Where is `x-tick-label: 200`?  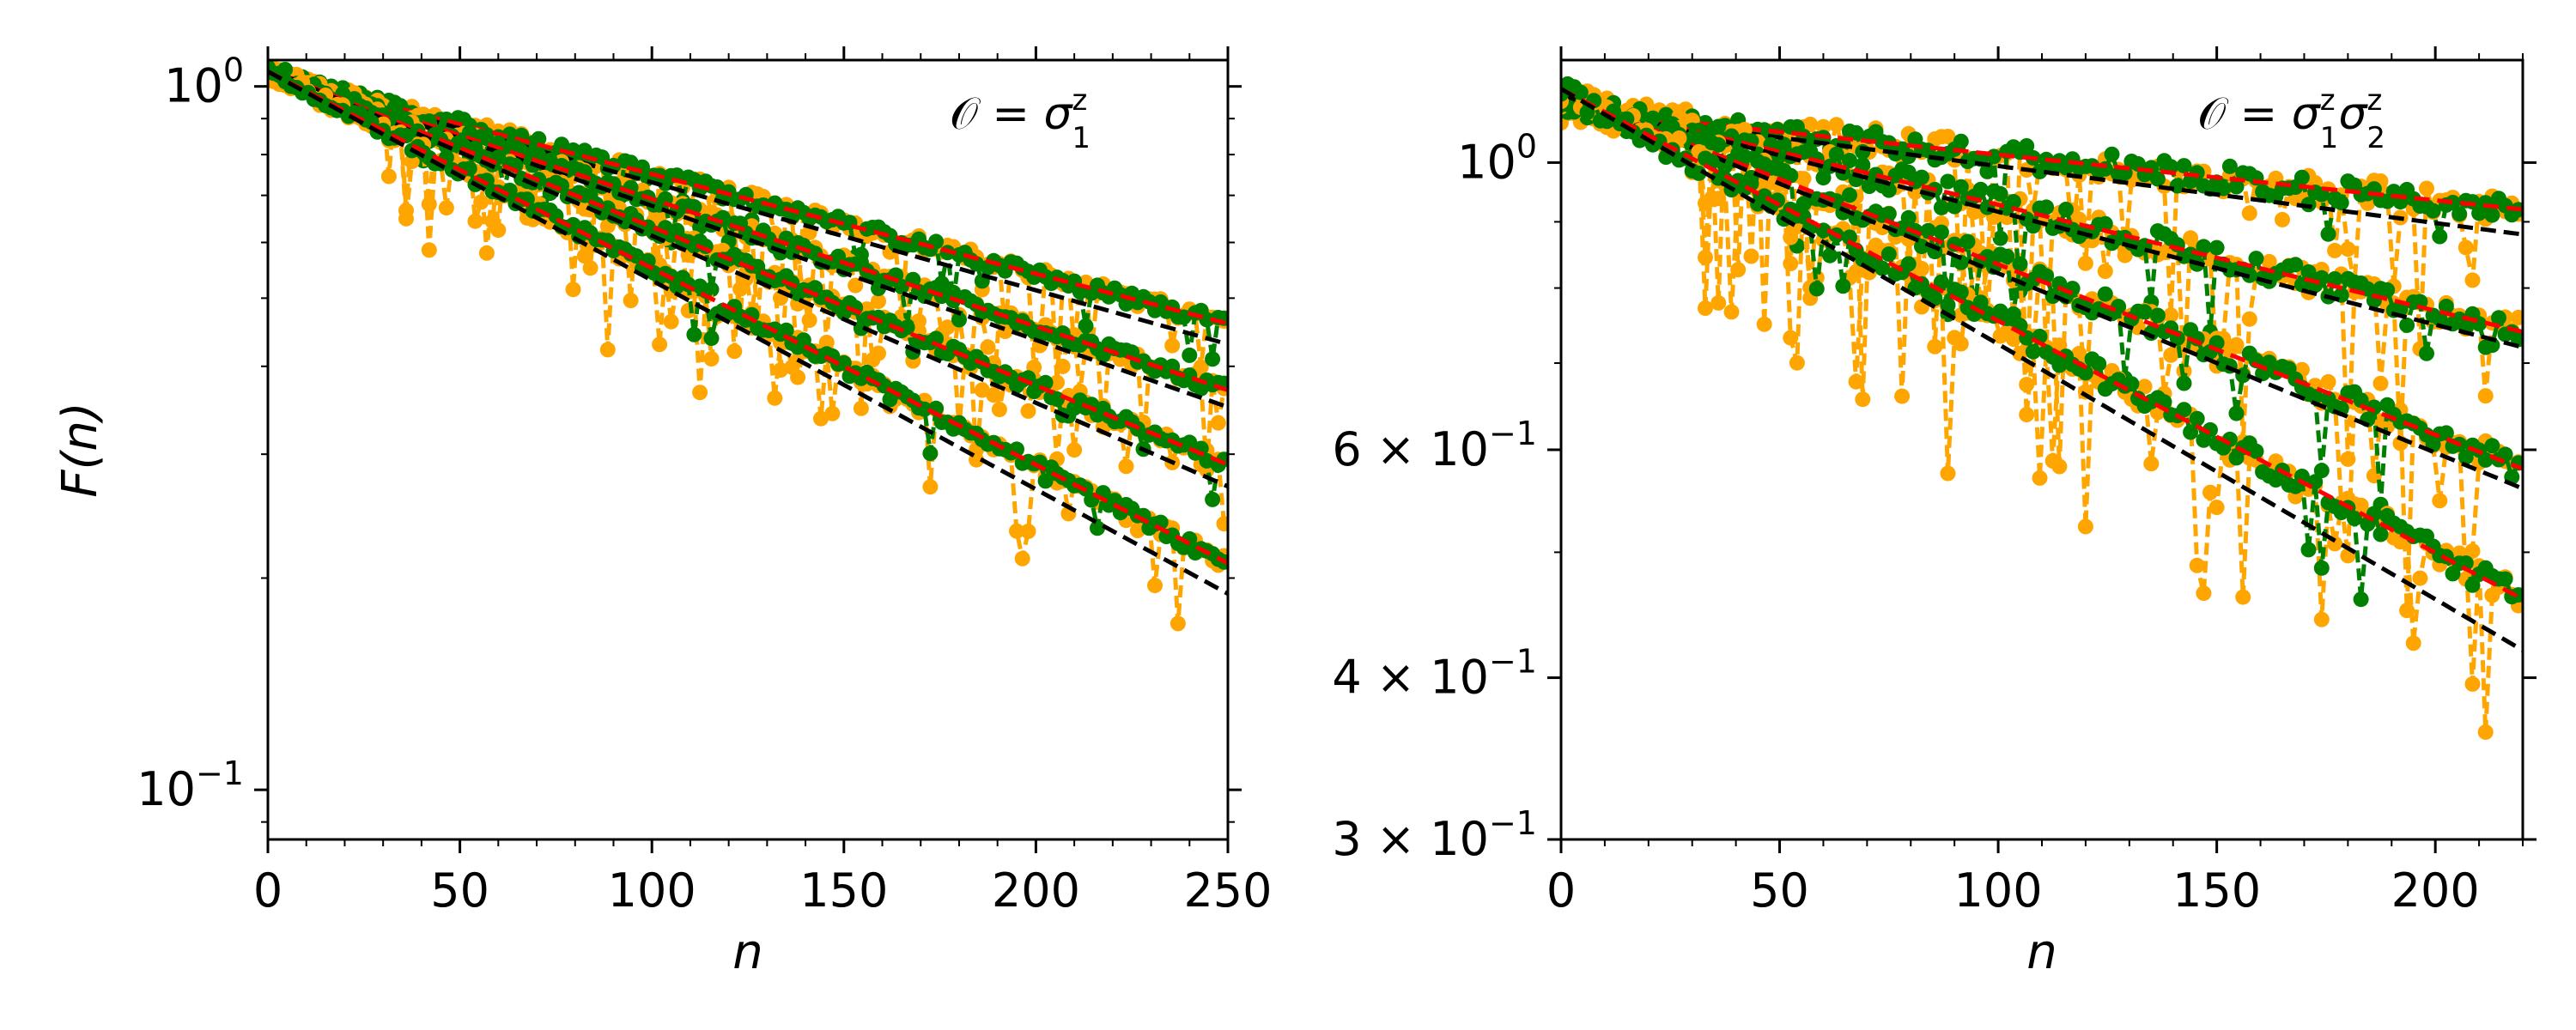
x-tick-label: 200 is located at coordinates (1036, 890).